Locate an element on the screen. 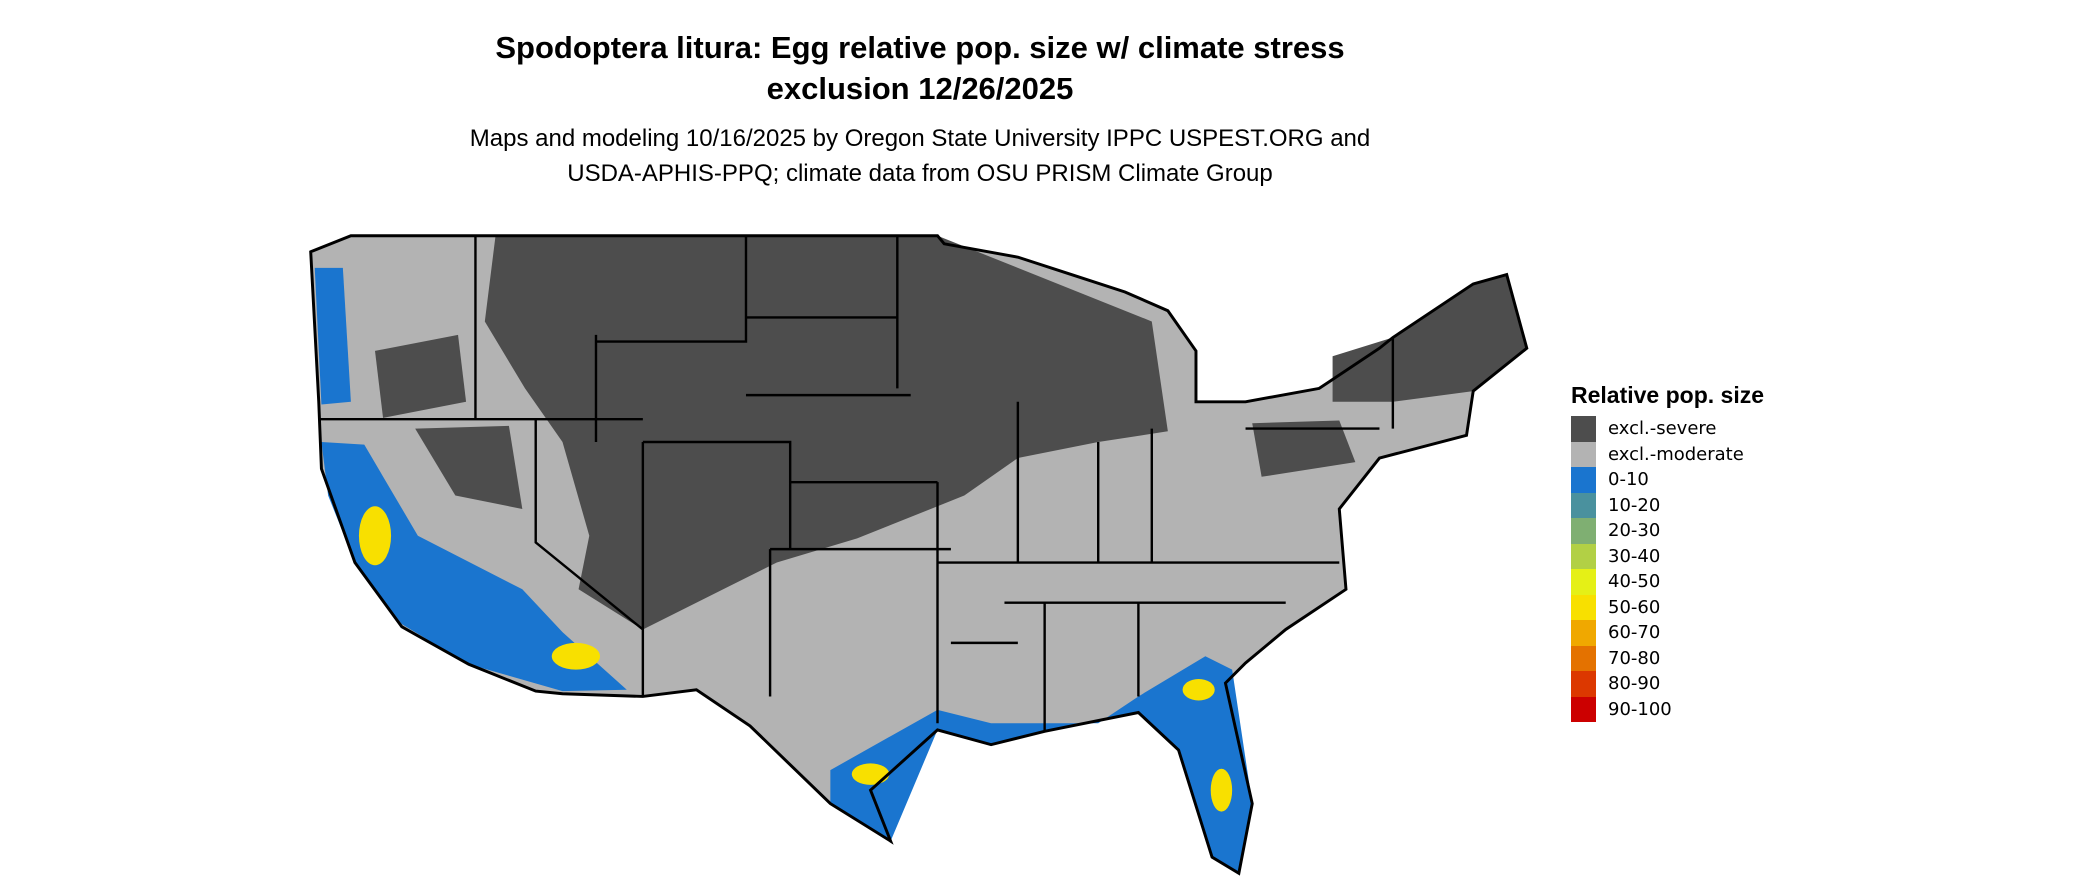 This screenshot has width=2100, height=892. legend-label: excl.-severe is located at coordinates (1662, 429).